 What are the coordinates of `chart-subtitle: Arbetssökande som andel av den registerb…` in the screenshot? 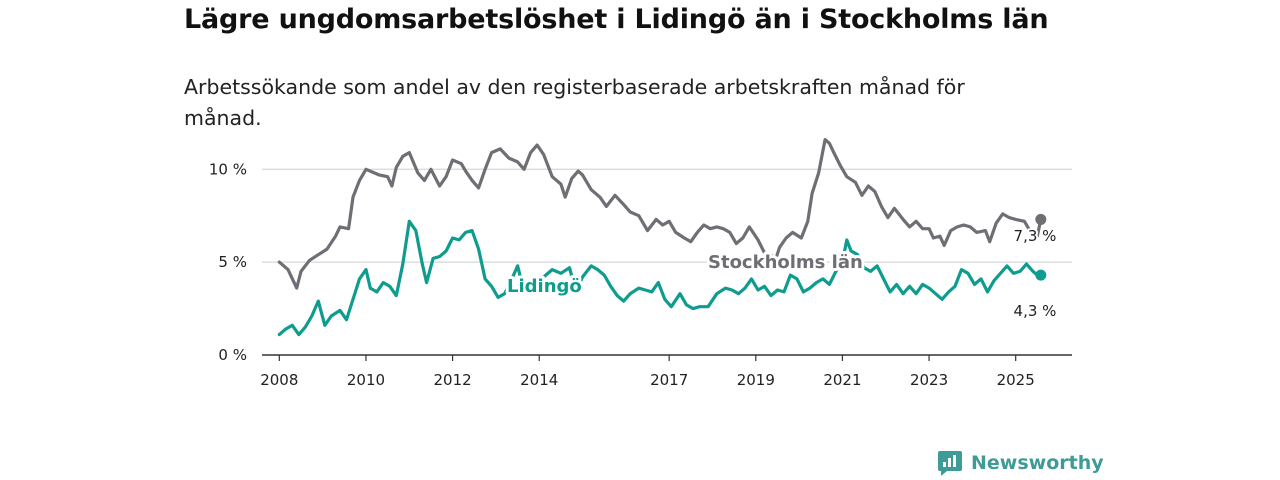 It's located at (574, 102).